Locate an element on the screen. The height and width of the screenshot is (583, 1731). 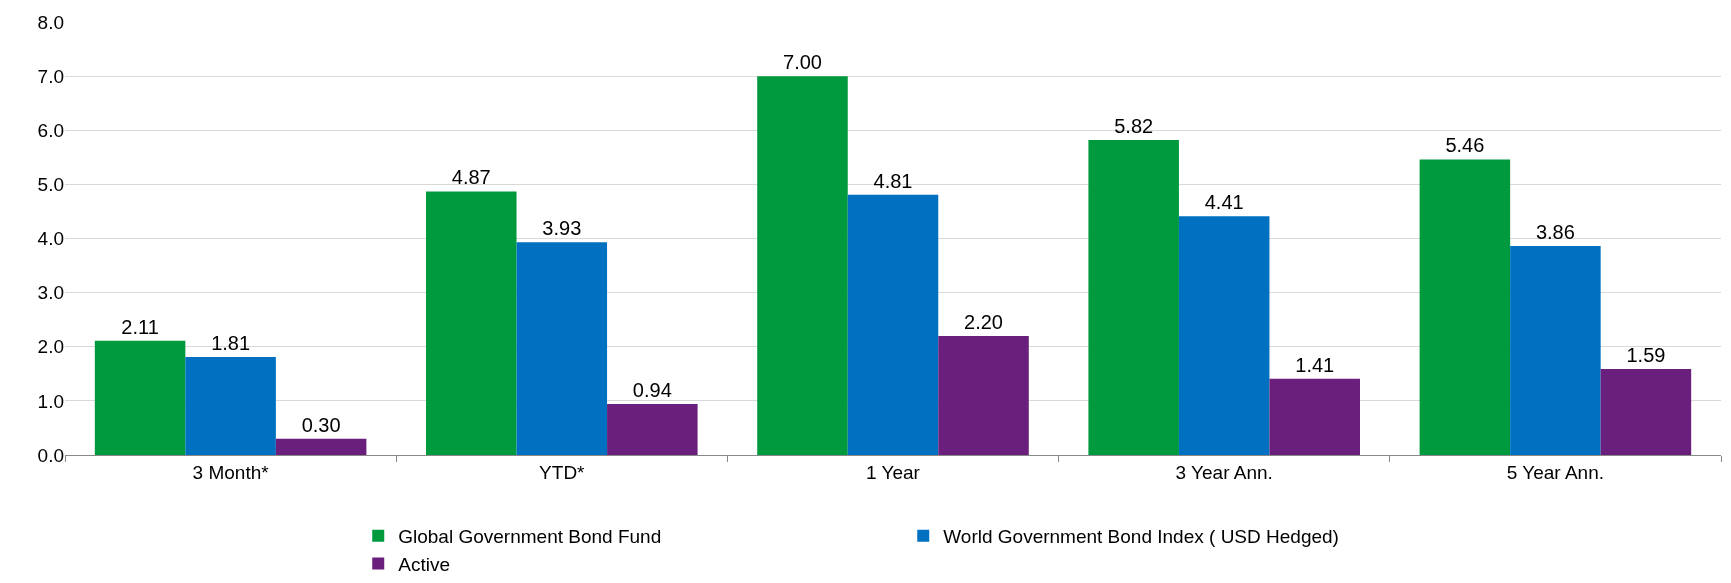
data-label: 4.87 is located at coordinates (471, 177).